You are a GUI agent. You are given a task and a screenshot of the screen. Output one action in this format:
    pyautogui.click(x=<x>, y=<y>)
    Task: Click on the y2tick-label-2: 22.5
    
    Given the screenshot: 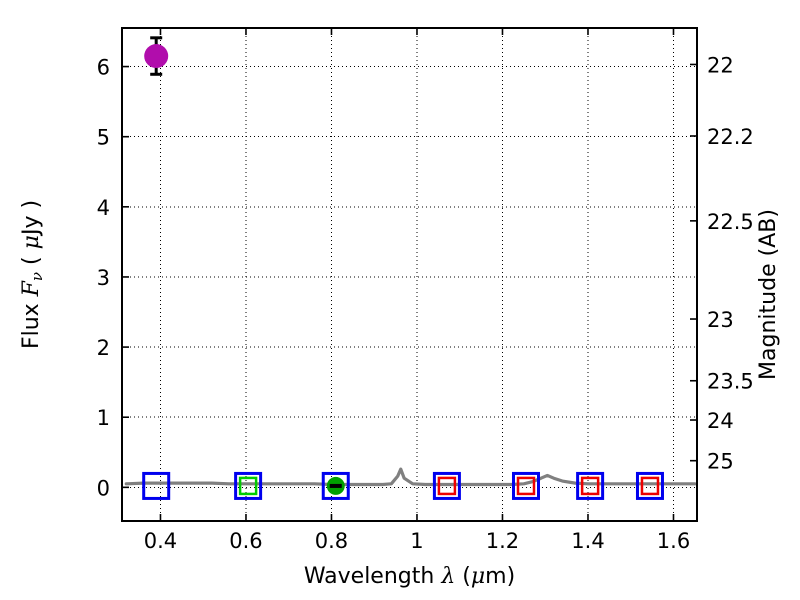 What is the action you would take?
    pyautogui.click(x=730, y=222)
    